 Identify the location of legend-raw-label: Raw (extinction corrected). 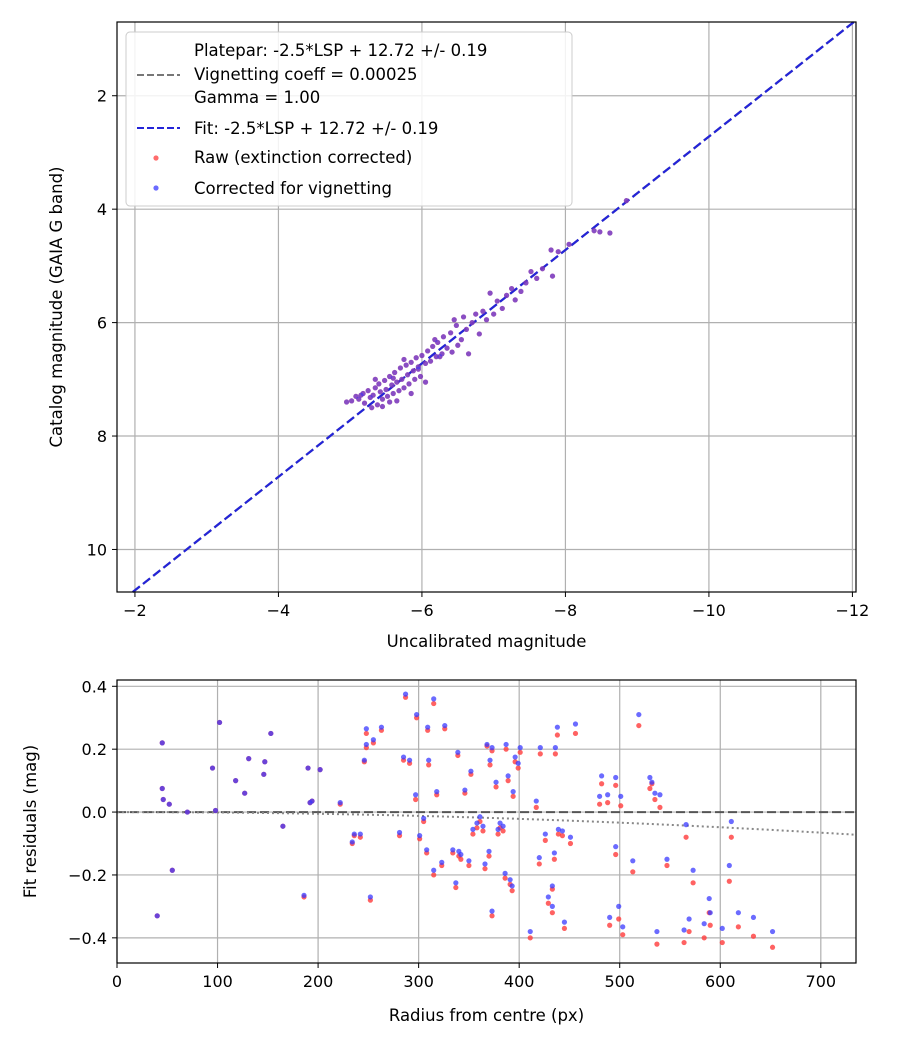
(303, 157).